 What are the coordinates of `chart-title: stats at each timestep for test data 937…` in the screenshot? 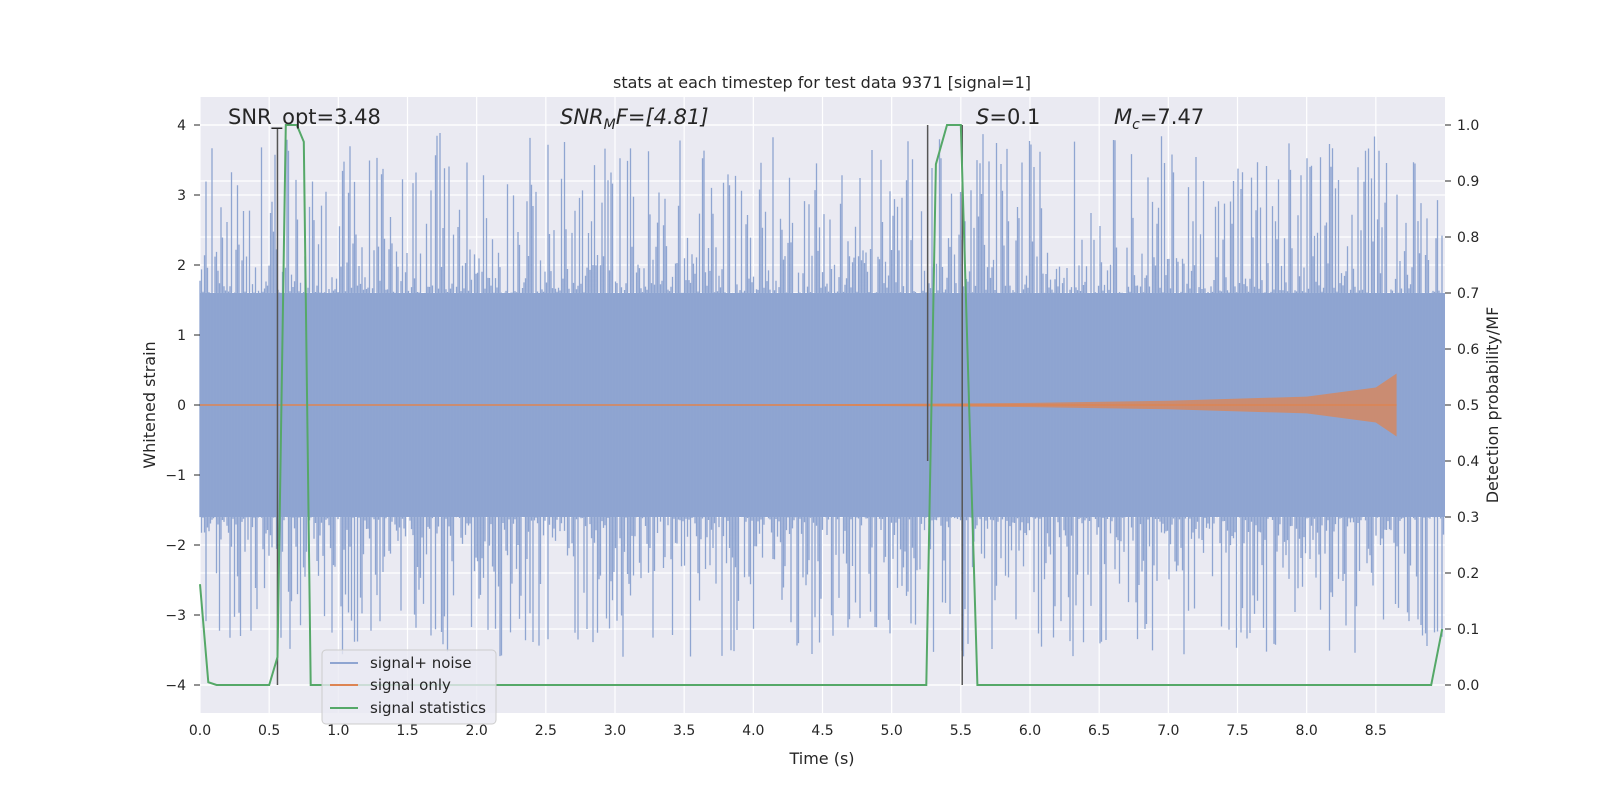 It's located at (822, 82).